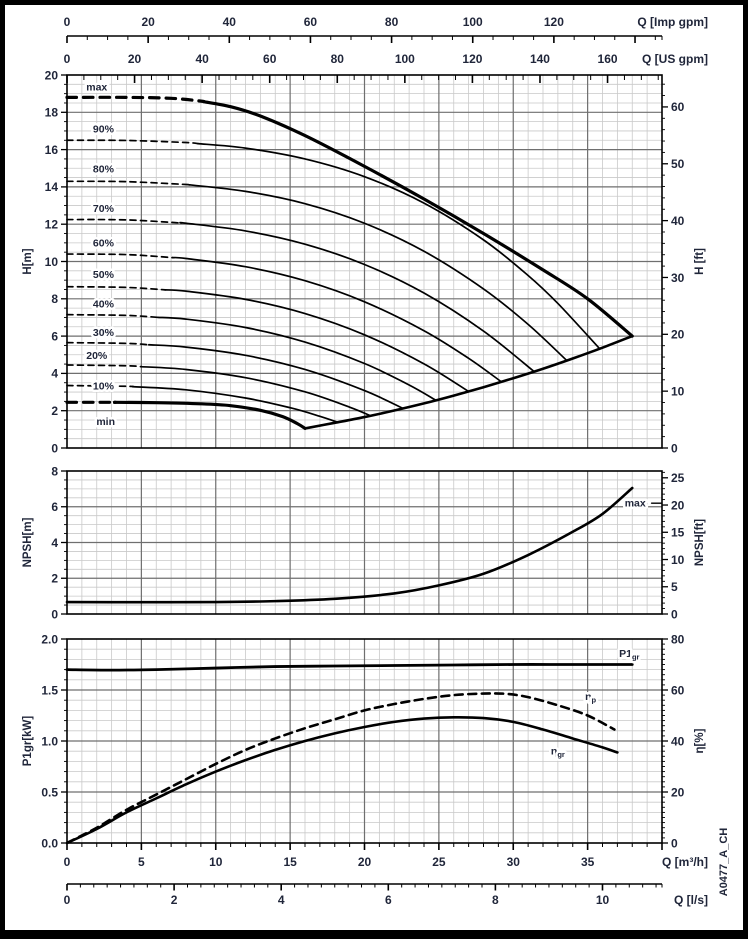  I want to click on svg-text: Q [l/s], so click(691, 900).